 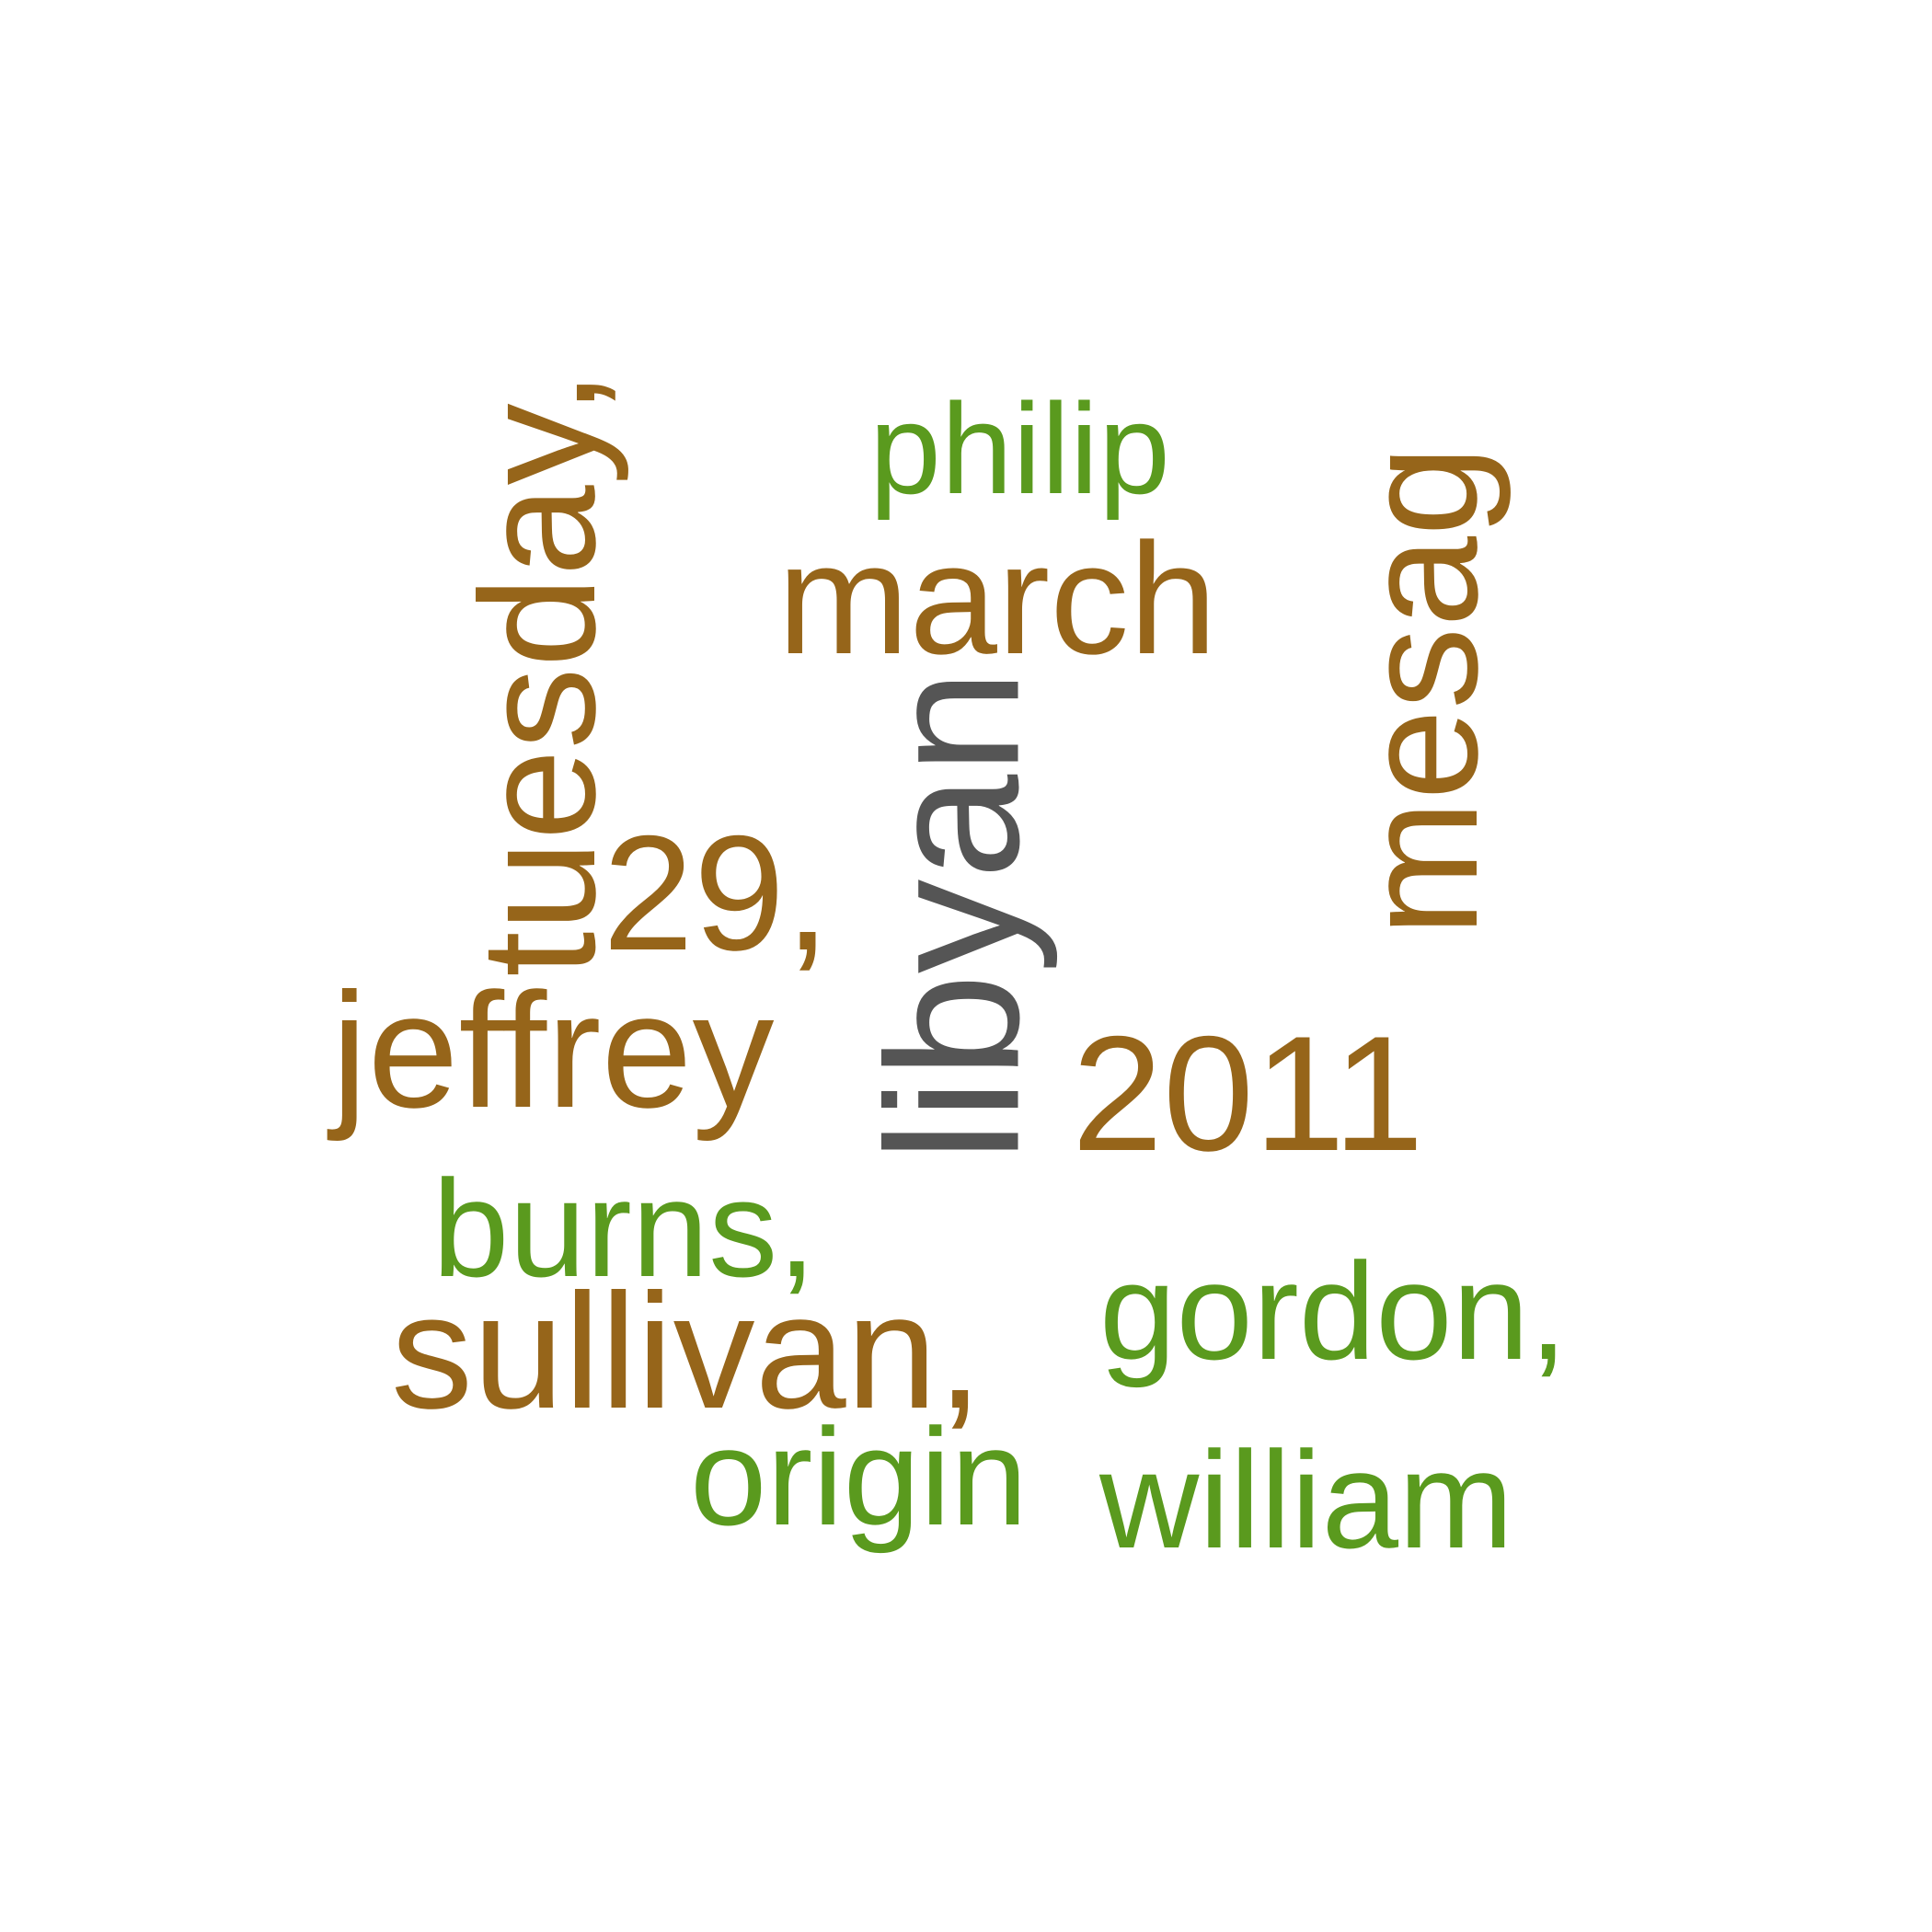 What do you see at coordinates (624, 1228) in the screenshot?
I see `word-burns: burns,` at bounding box center [624, 1228].